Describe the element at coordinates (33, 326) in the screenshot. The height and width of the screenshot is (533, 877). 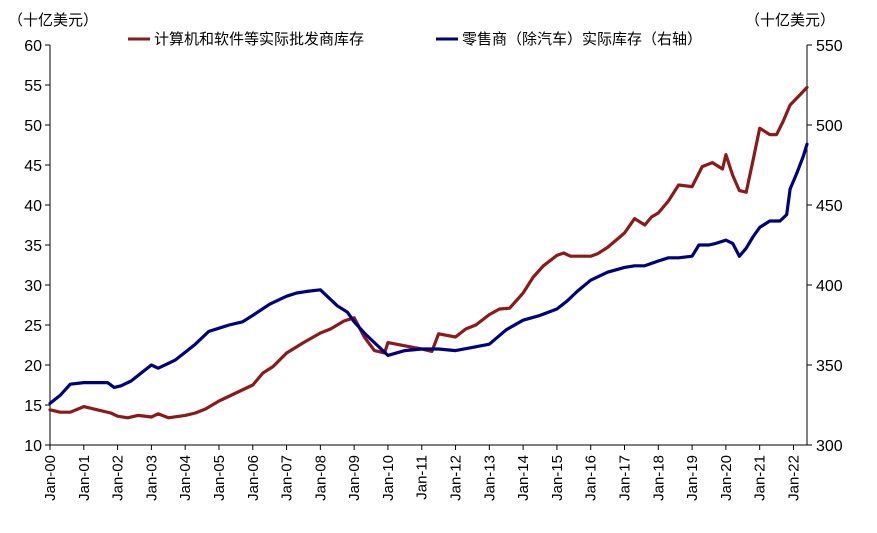
I see `left-tick-label: 25` at that location.